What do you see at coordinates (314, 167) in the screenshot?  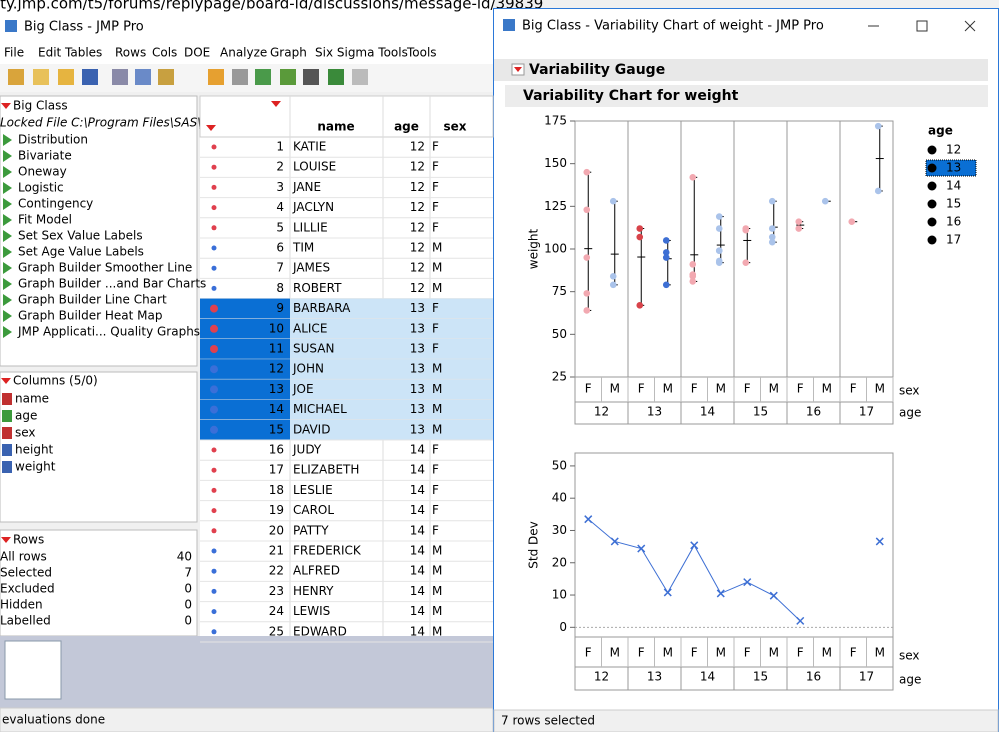 I see `cell: LOUISE` at bounding box center [314, 167].